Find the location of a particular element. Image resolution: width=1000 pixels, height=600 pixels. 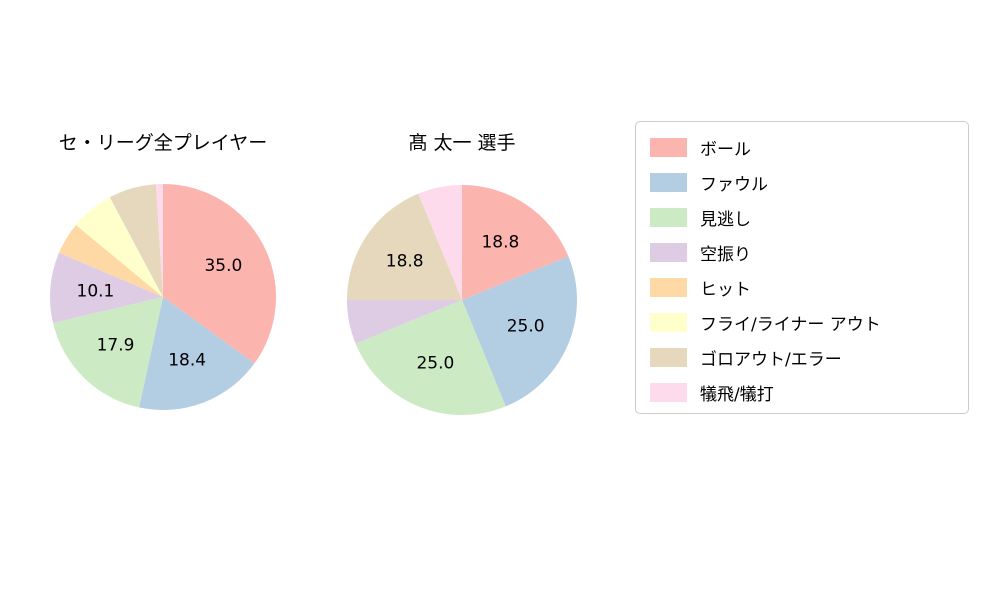

legend-label-sacrifice: 犠飛/犠打 is located at coordinates (737, 395).